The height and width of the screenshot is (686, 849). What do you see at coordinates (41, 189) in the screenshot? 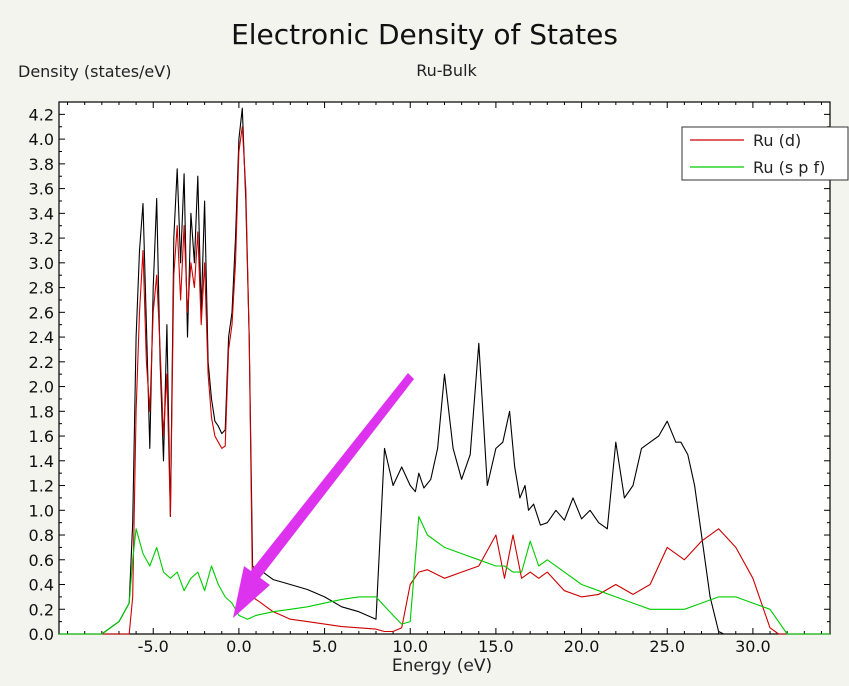
I see `y-tick-label: 3.6` at bounding box center [41, 189].